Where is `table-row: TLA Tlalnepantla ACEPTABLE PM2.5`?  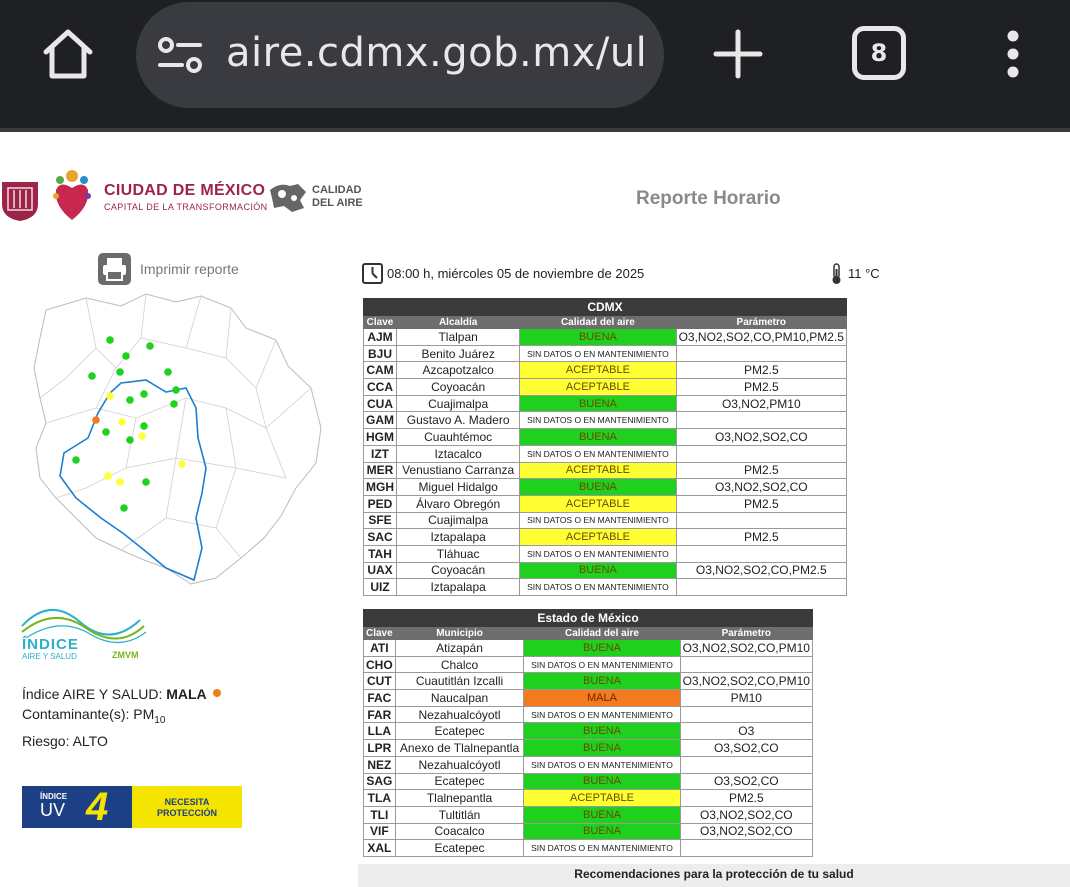
table-row: TLA Tlalnepantla ACEPTABLE PM2.5 is located at coordinates (588, 798).